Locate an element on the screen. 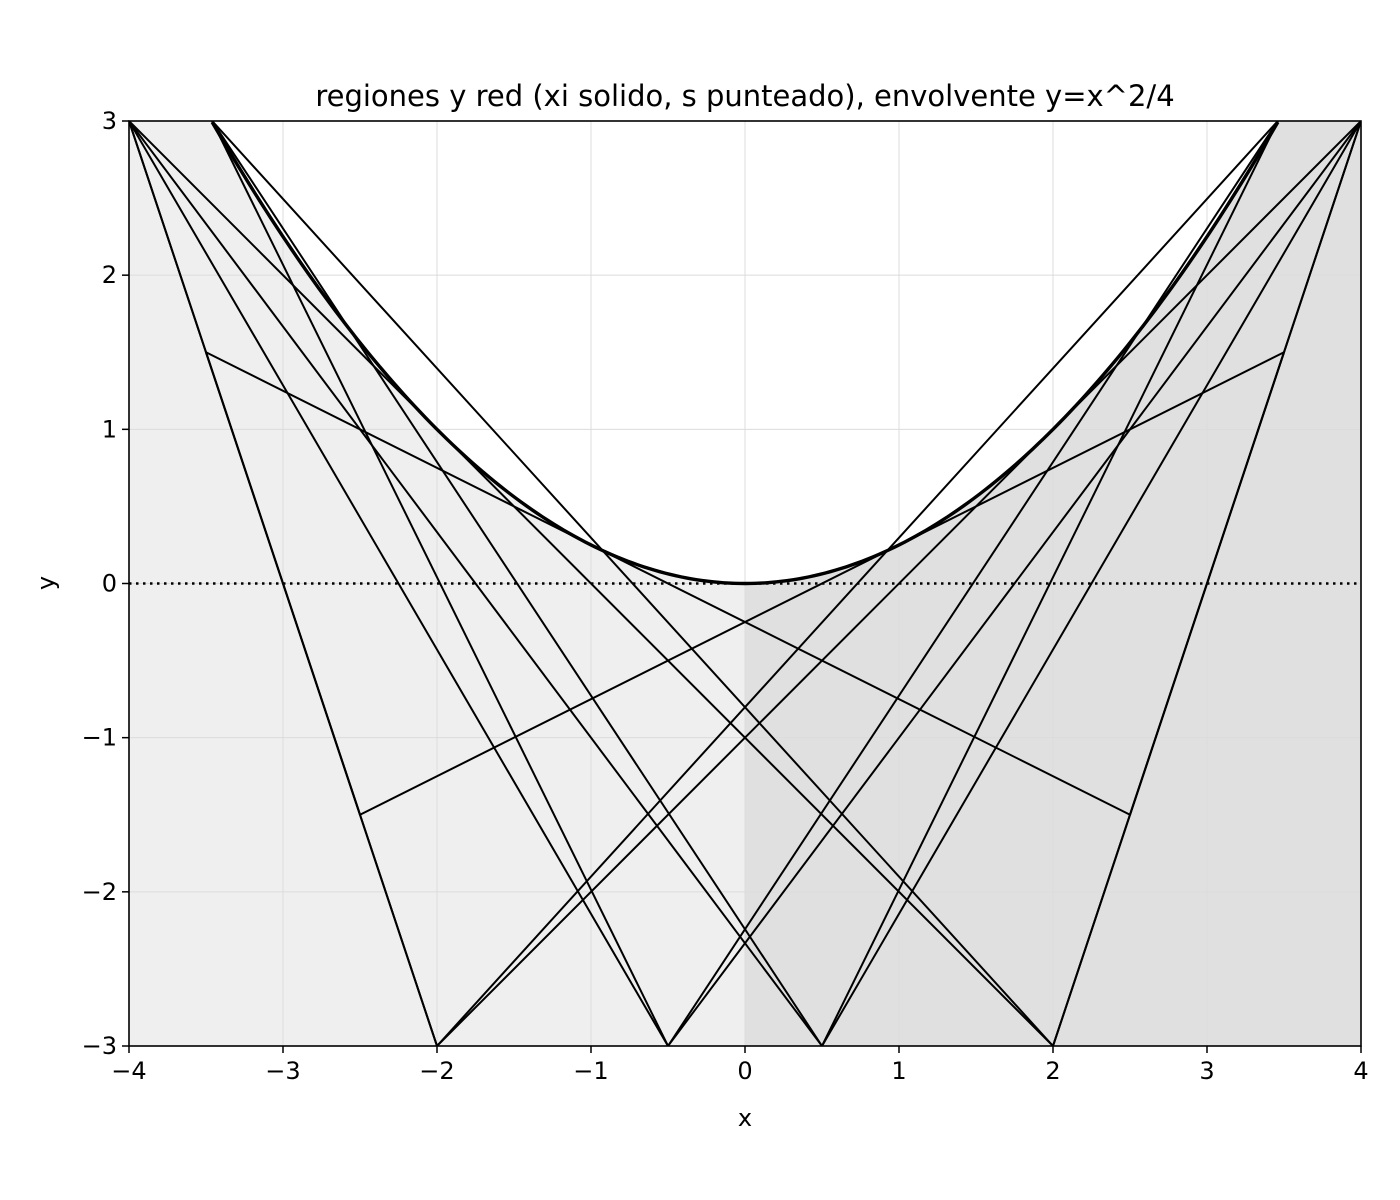 Image resolution: width=1400 pixels, height=1200 pixels. x-tick-label: 3 is located at coordinates (1206, 1071).